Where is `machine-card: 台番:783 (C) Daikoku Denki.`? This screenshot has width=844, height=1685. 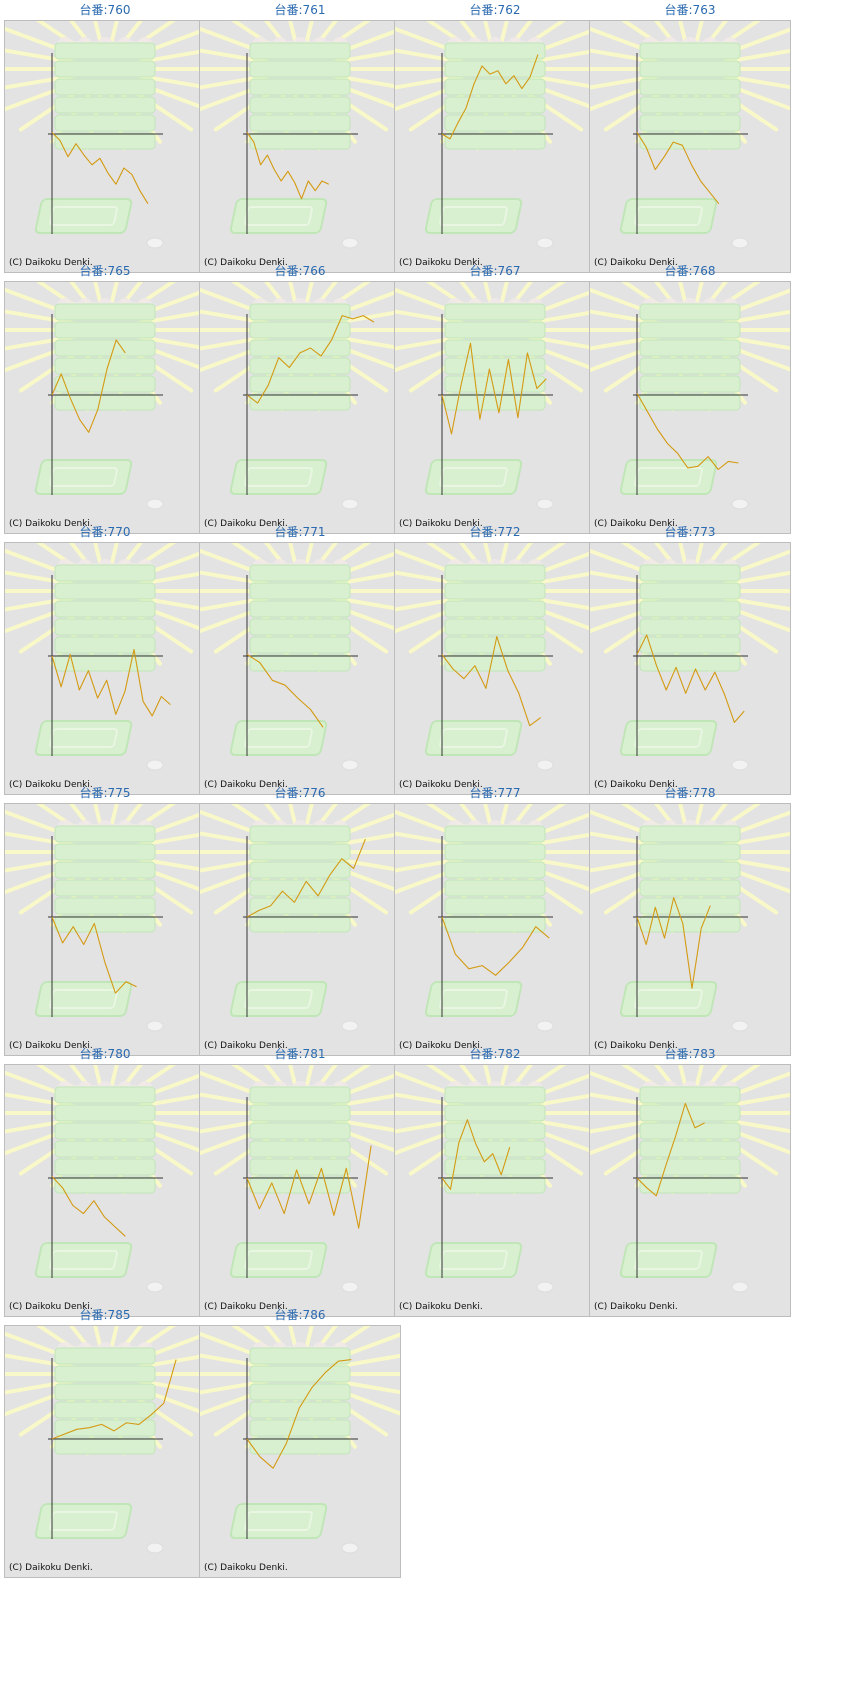 machine-card: 台番:783 (C) Daikoku Denki. is located at coordinates (690, 1184).